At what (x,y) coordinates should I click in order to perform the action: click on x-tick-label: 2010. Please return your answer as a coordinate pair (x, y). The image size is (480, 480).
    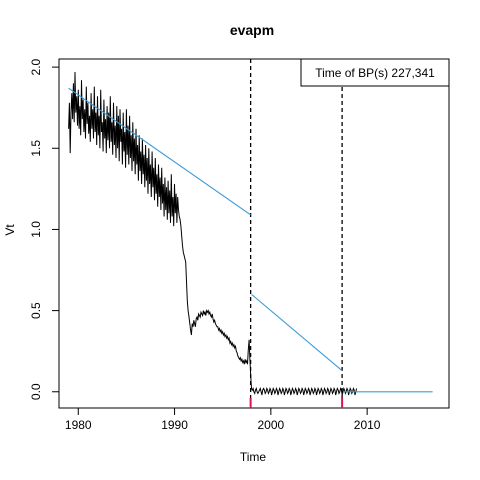
    Looking at the image, I should click on (367, 425).